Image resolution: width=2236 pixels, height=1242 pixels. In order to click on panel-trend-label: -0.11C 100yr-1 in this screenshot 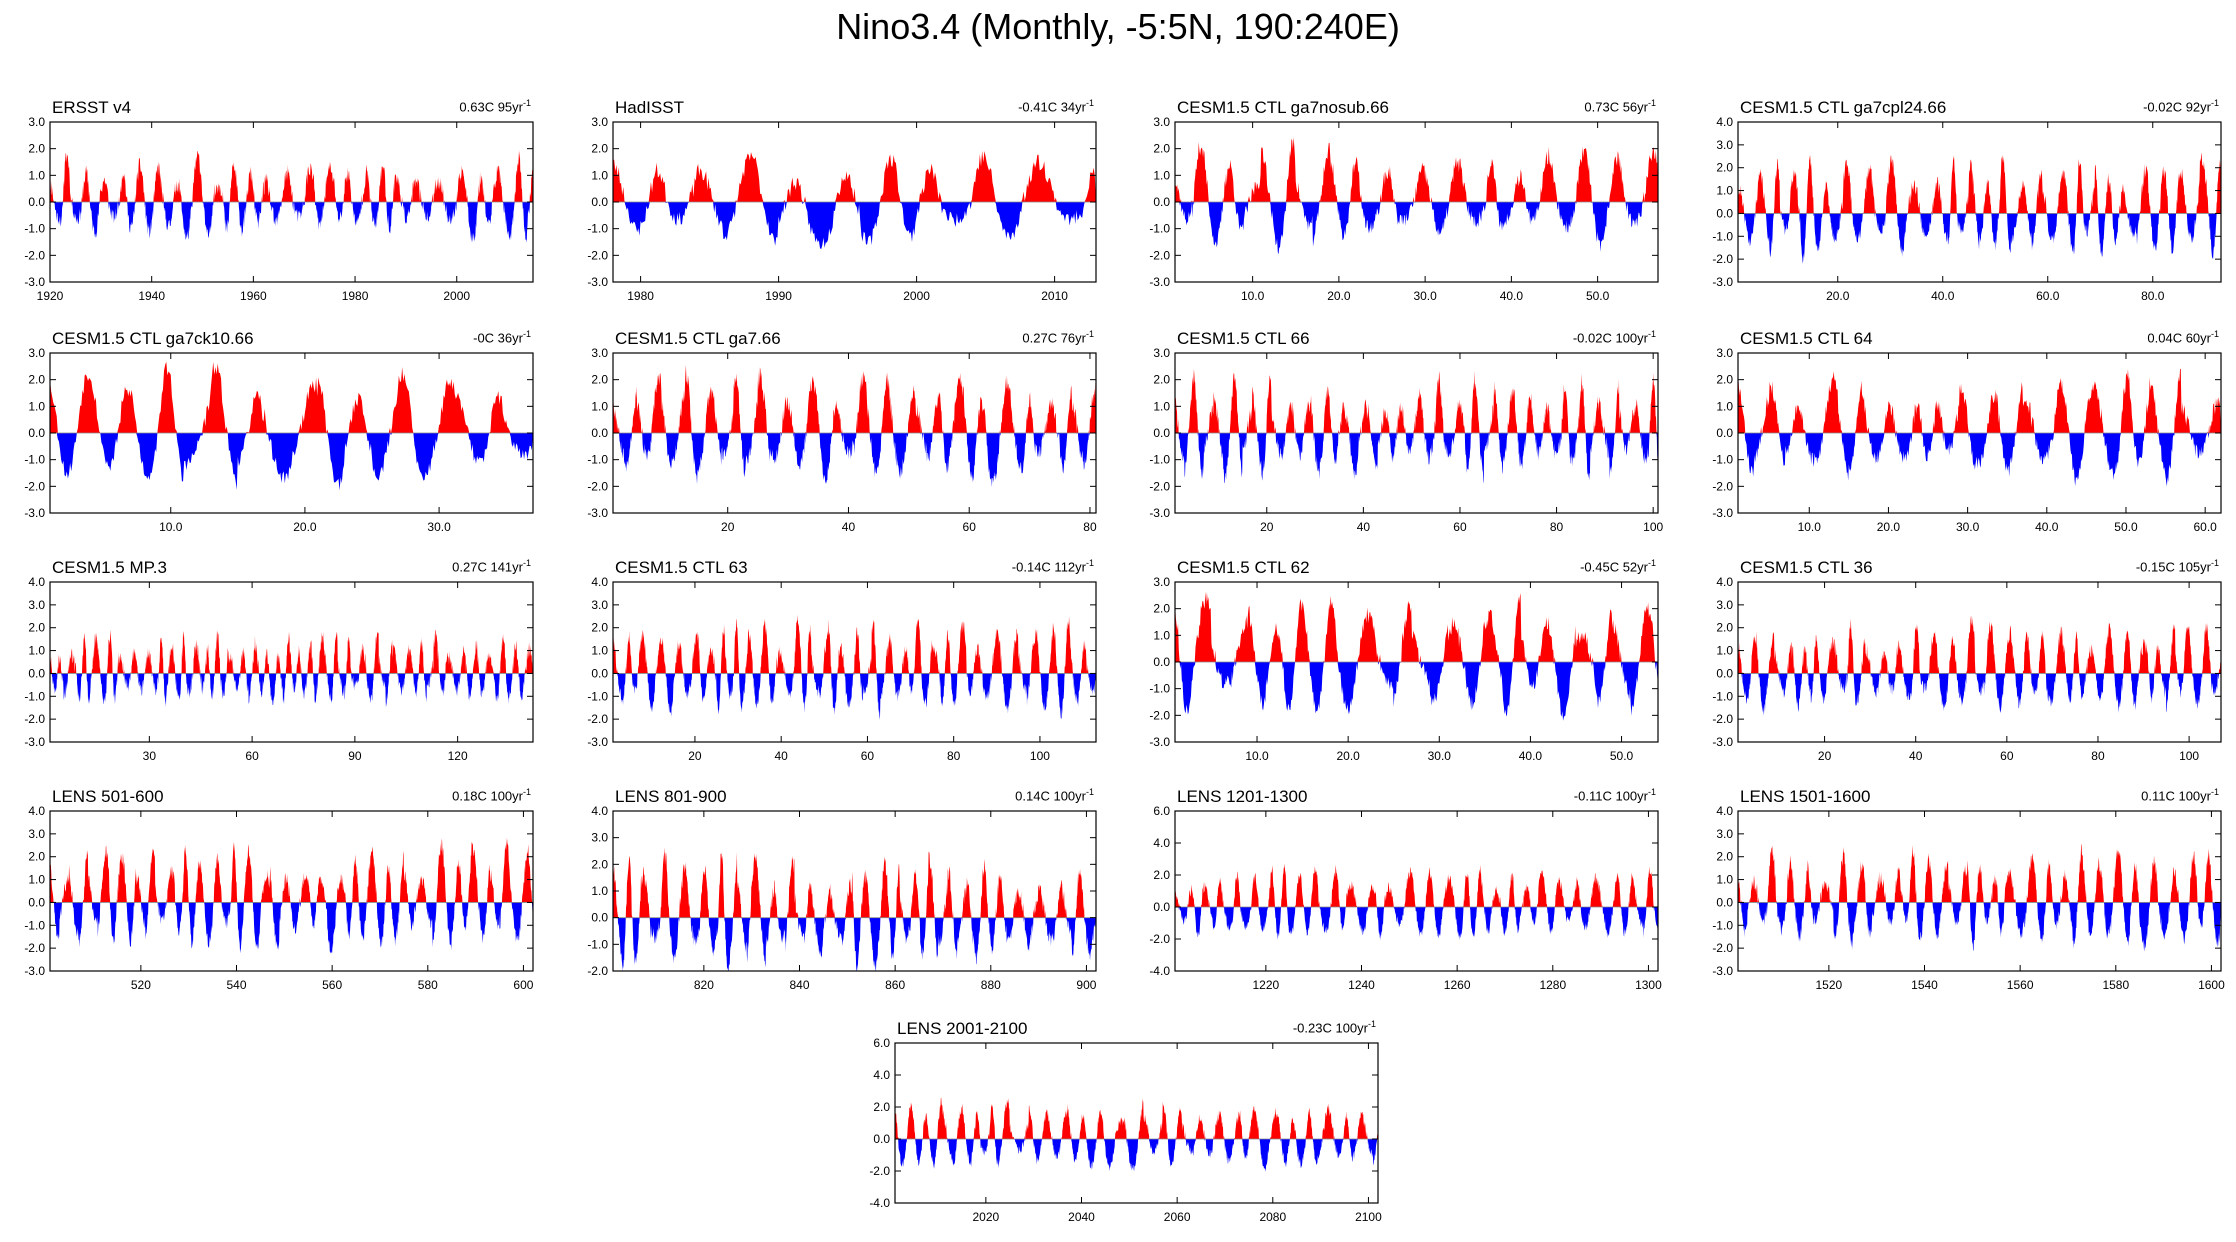, I will do `click(1615, 795)`.